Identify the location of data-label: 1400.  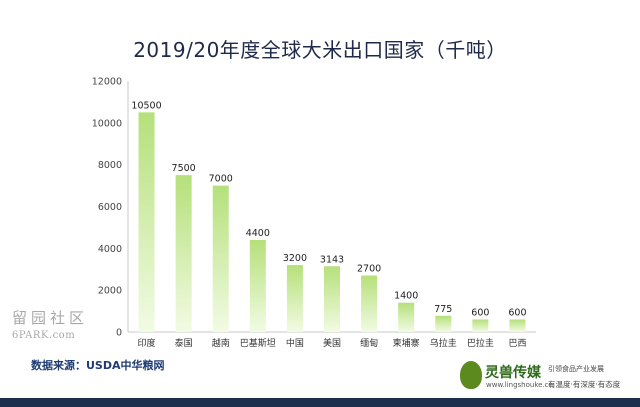
(406, 296).